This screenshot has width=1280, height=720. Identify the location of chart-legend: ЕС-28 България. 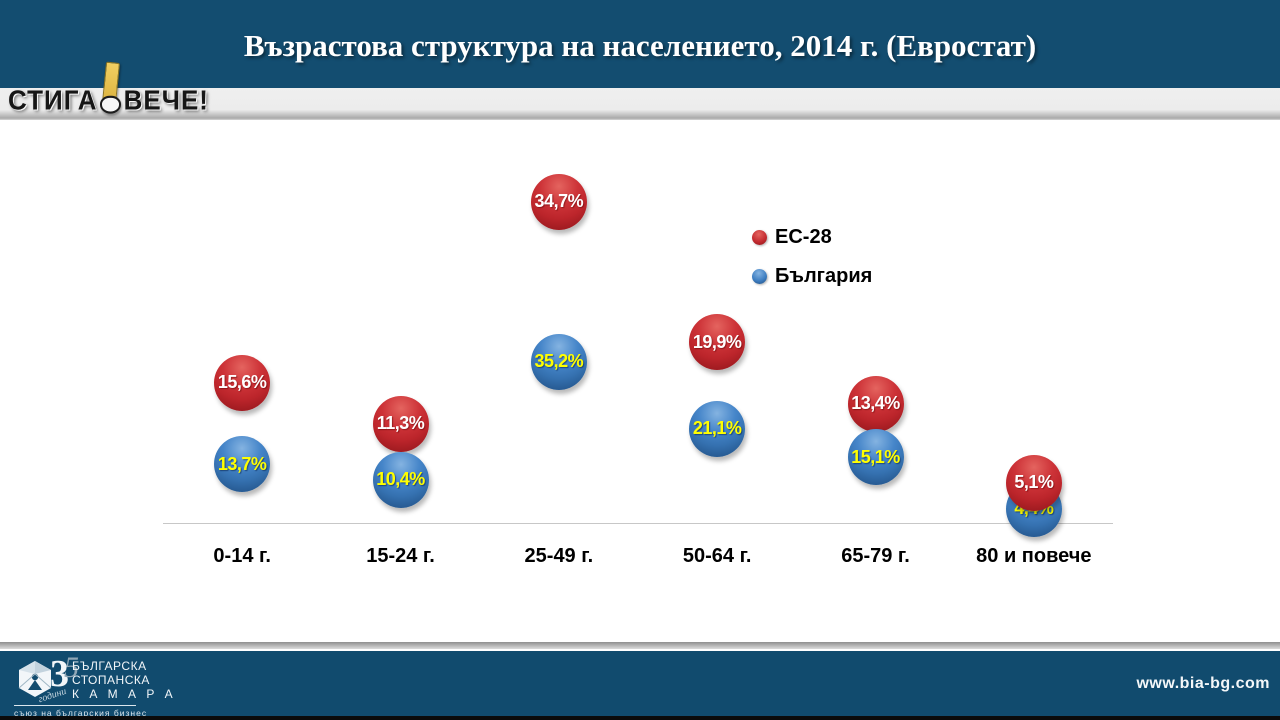
(812, 263).